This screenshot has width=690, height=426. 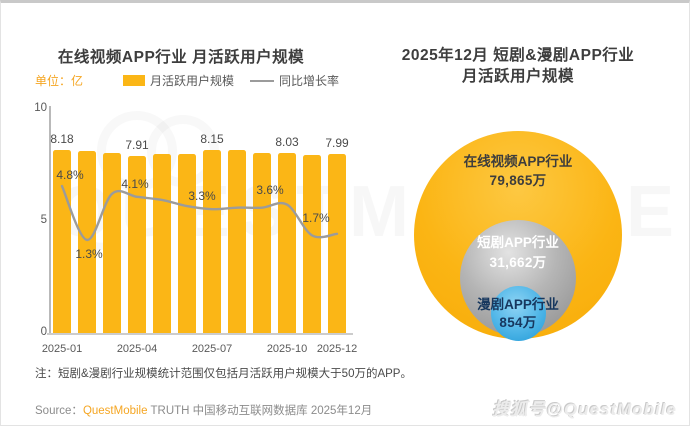 What do you see at coordinates (518, 262) in the screenshot?
I see `bubble-short-drama-value: 31,662万` at bounding box center [518, 262].